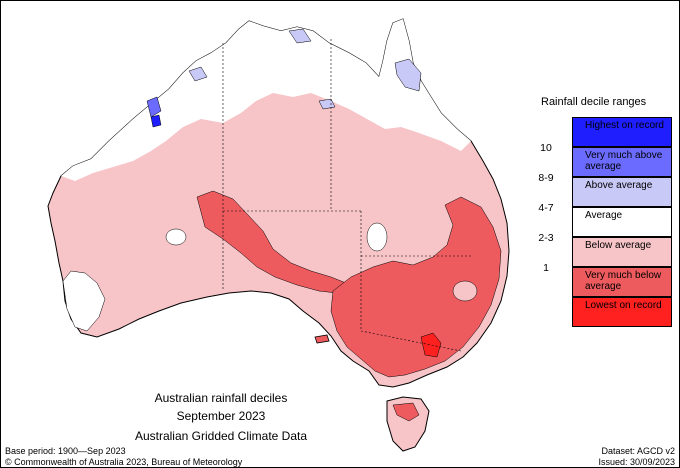 The width and height of the screenshot is (680, 468). What do you see at coordinates (221, 416) in the screenshot?
I see `map-period: September 2023` at bounding box center [221, 416].